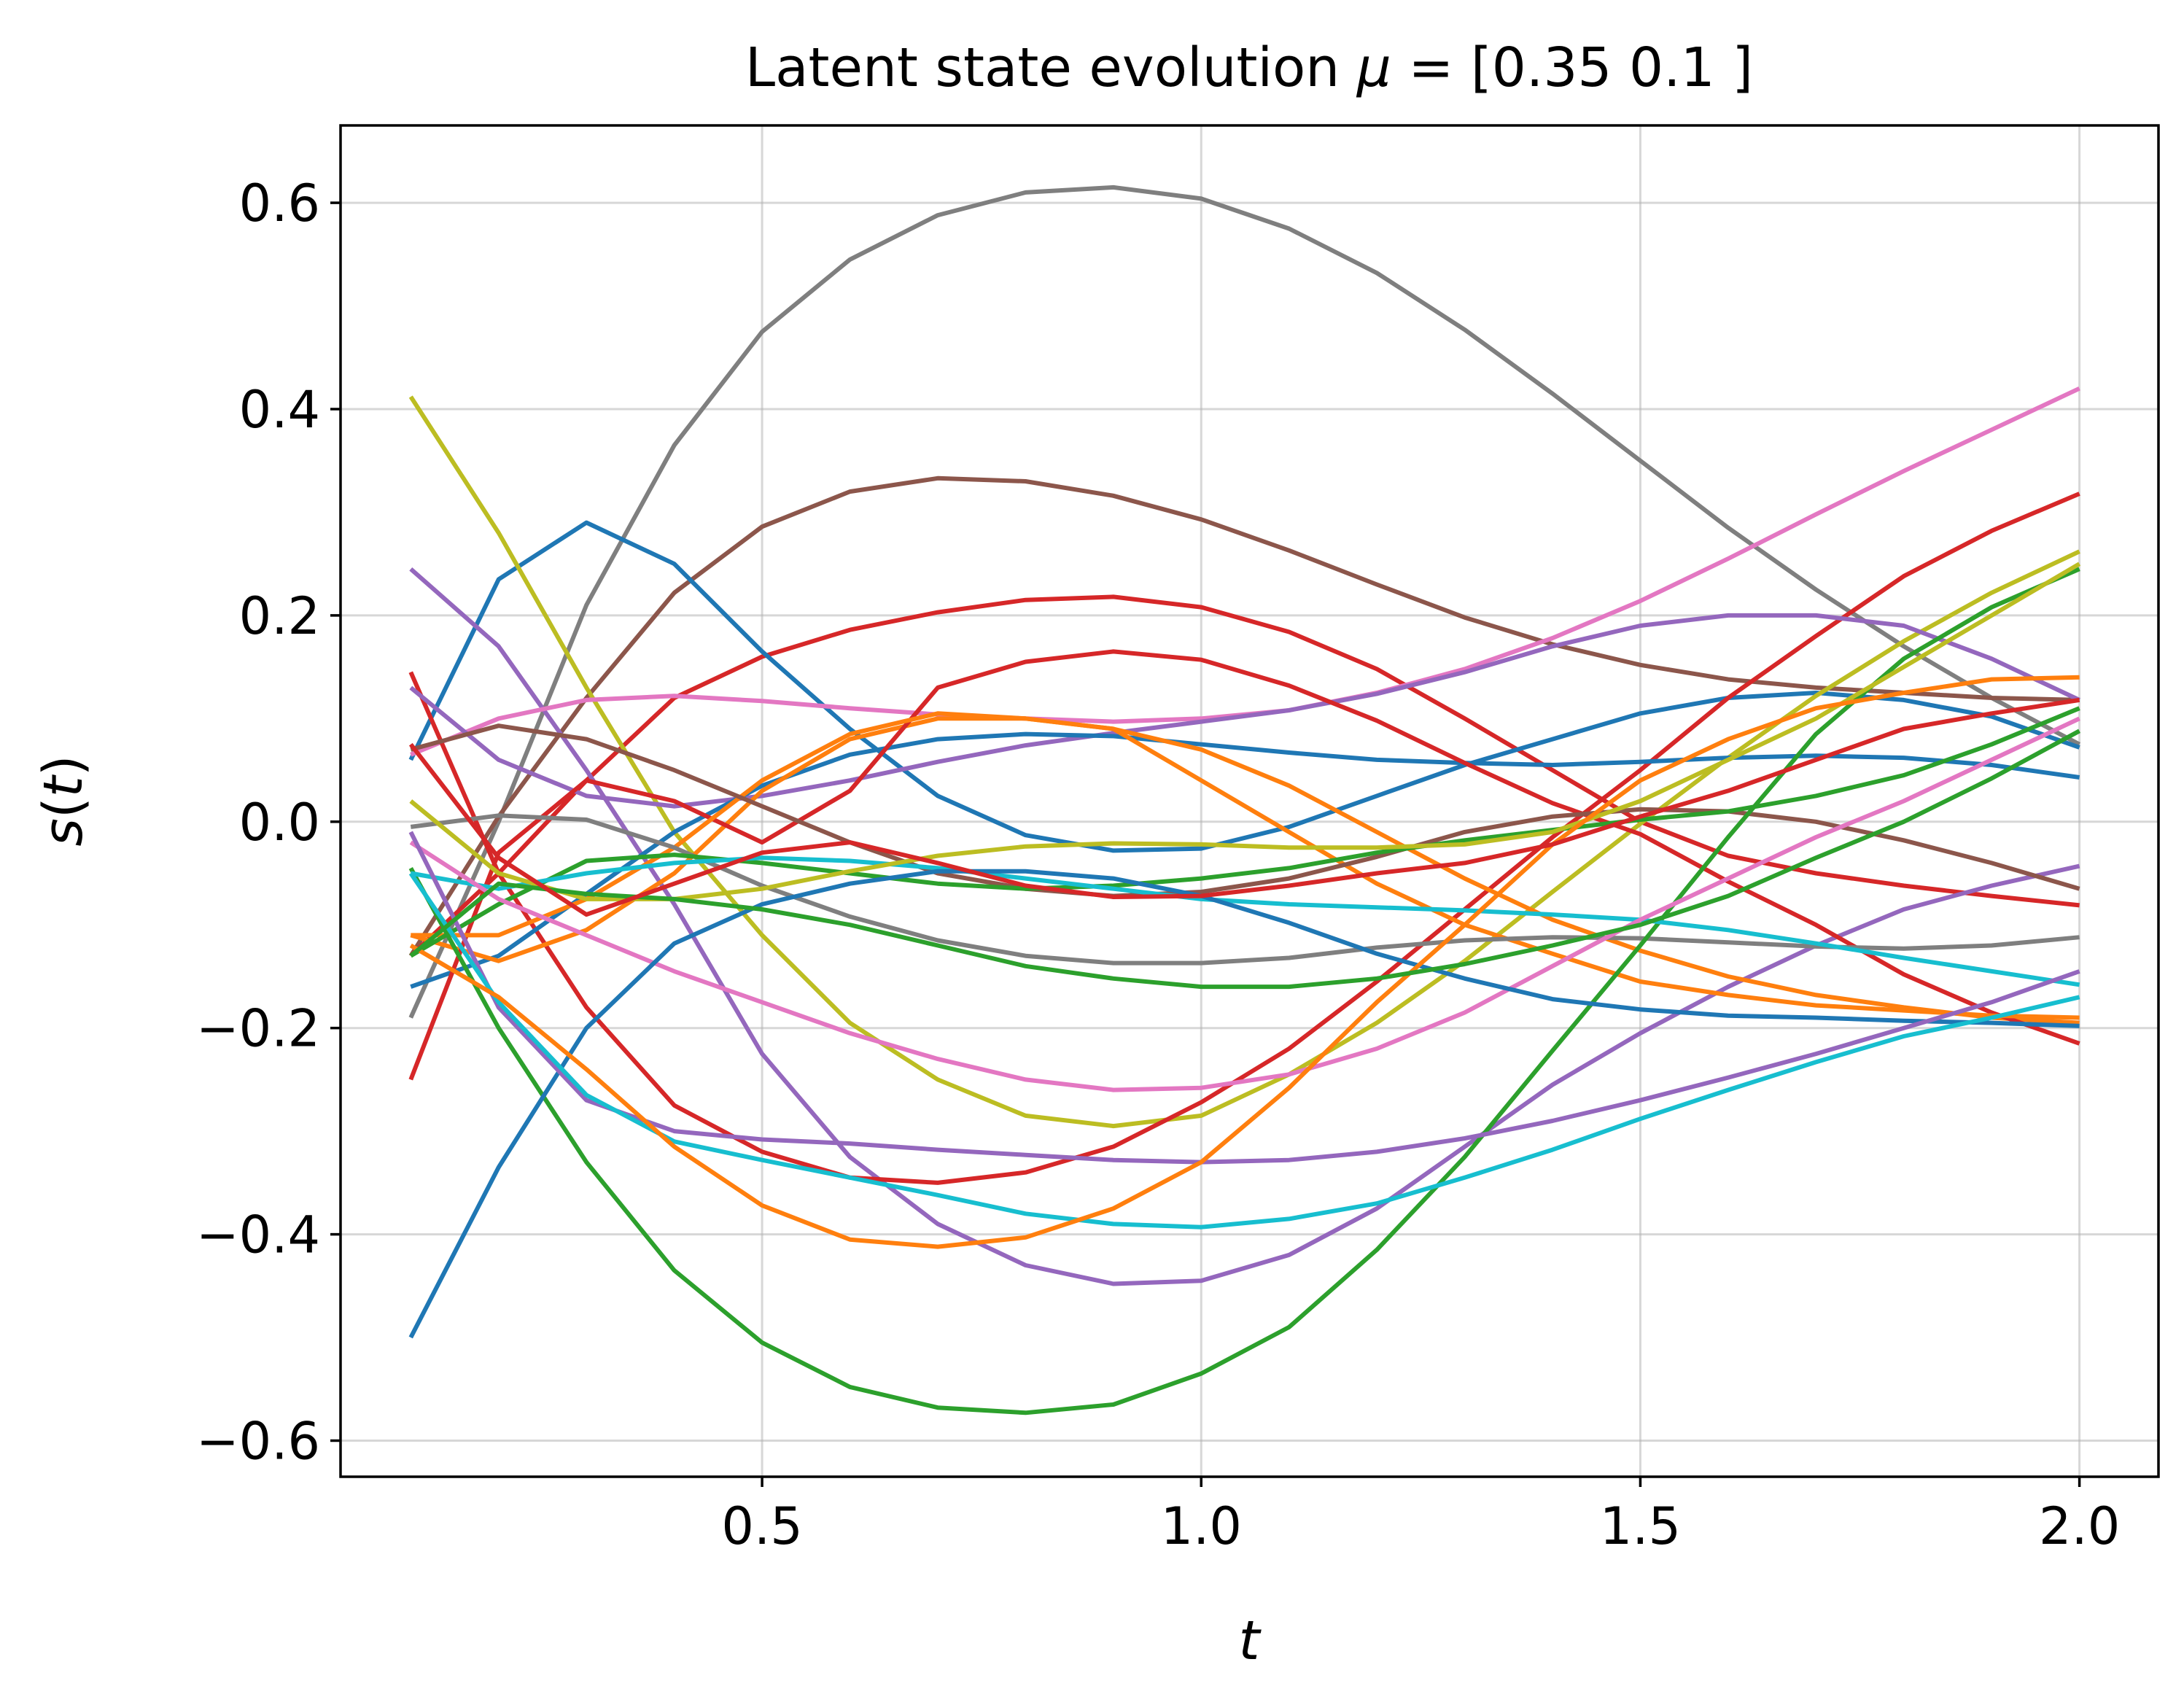  I want to click on y-tick-label: 0.4, so click(279, 410).